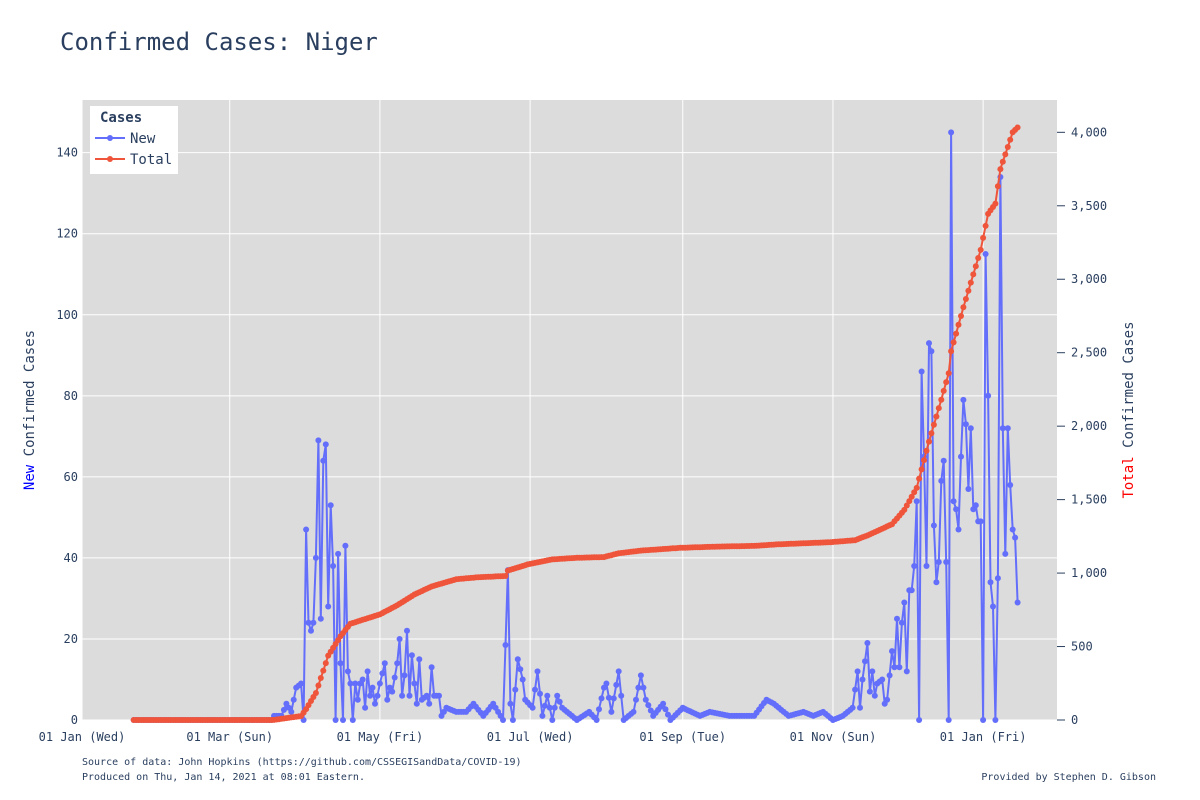 The width and height of the screenshot is (1200, 800). I want to click on x-tick-label: 01 May (Fri), so click(380, 737).